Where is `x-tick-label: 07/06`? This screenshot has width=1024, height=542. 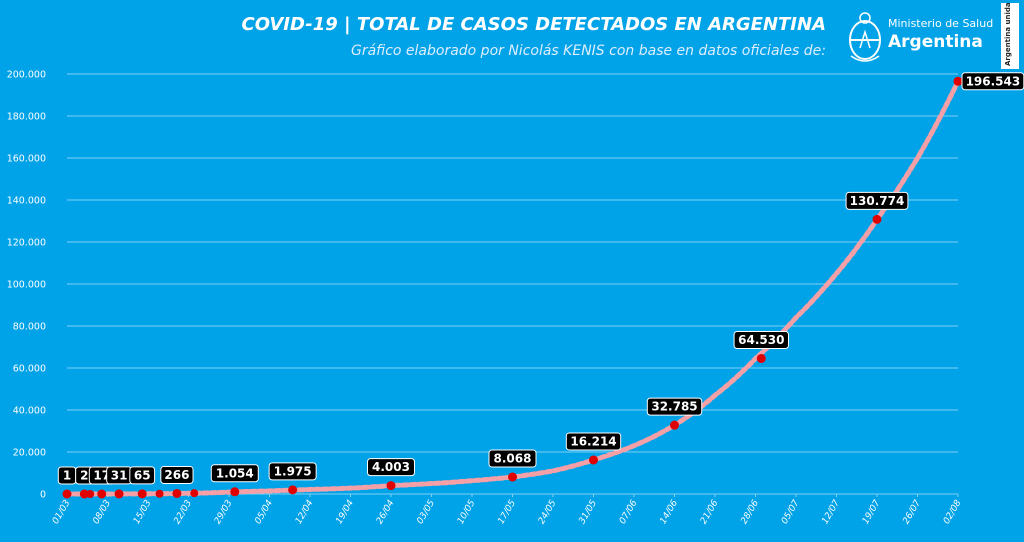 x-tick-label: 07/06 is located at coordinates (629, 512).